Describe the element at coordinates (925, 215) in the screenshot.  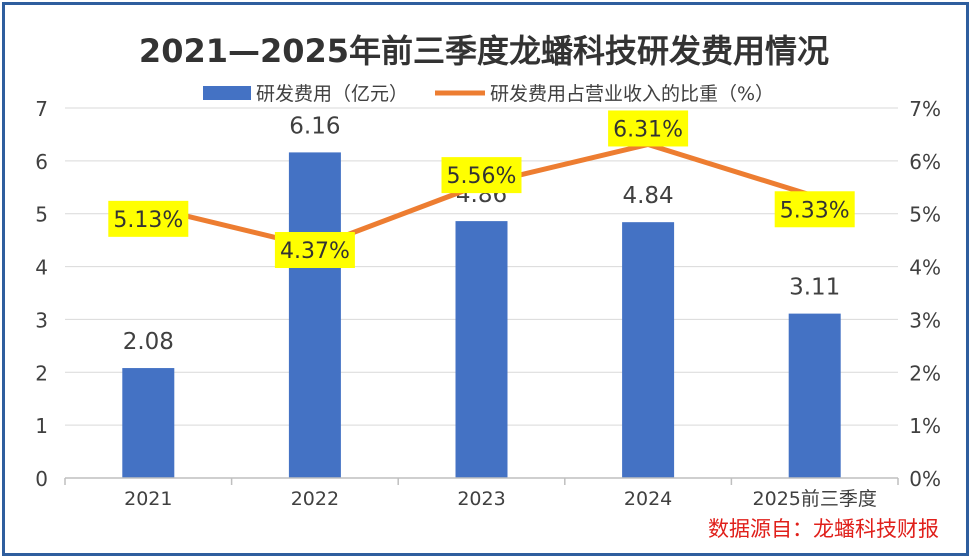
I see `right-axis-tick-label: 5%` at that location.